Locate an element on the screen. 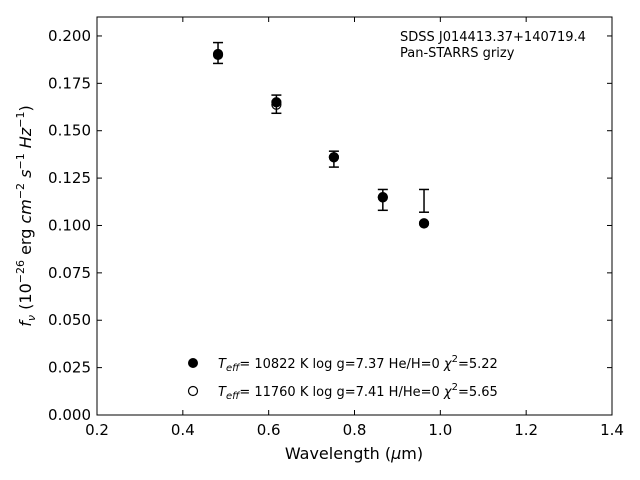 The width and height of the screenshot is (640, 480). y-tick-label: 0.100 is located at coordinates (69, 225).